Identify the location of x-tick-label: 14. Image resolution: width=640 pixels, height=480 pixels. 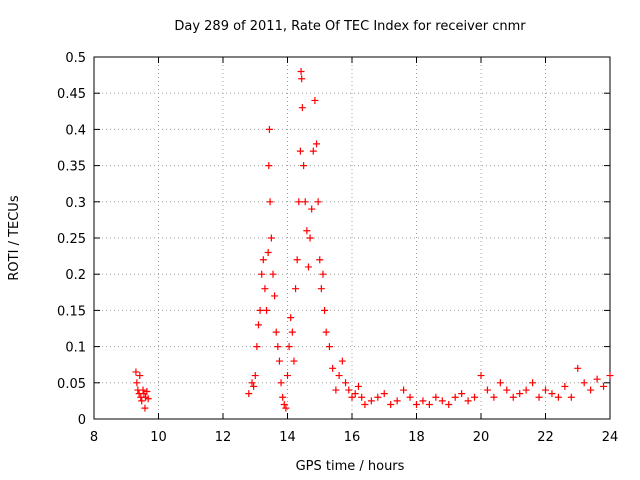
(287, 437).